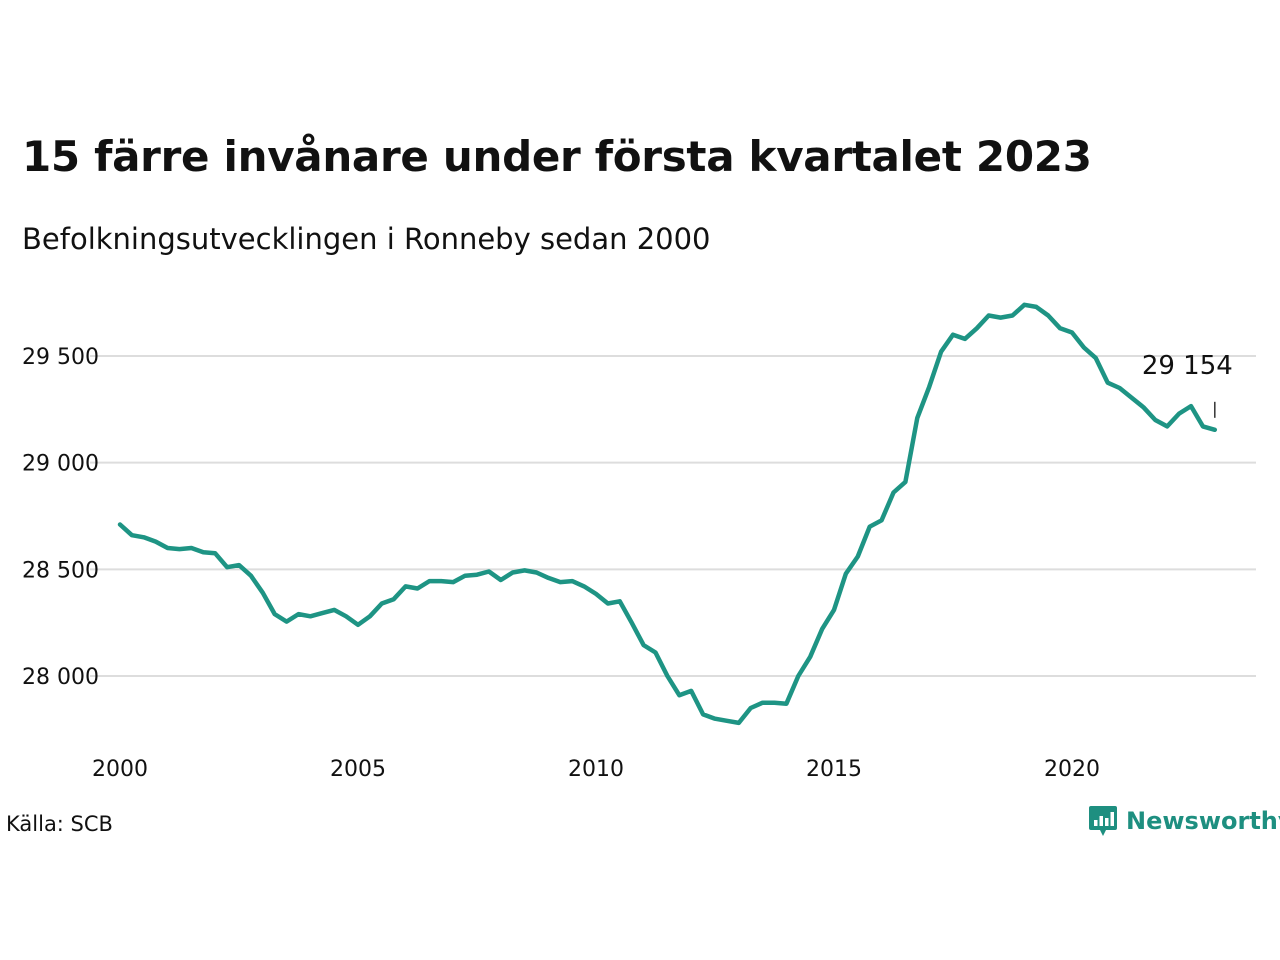  What do you see at coordinates (60, 570) in the screenshot?
I see `y-tick-label: 28 500` at bounding box center [60, 570].